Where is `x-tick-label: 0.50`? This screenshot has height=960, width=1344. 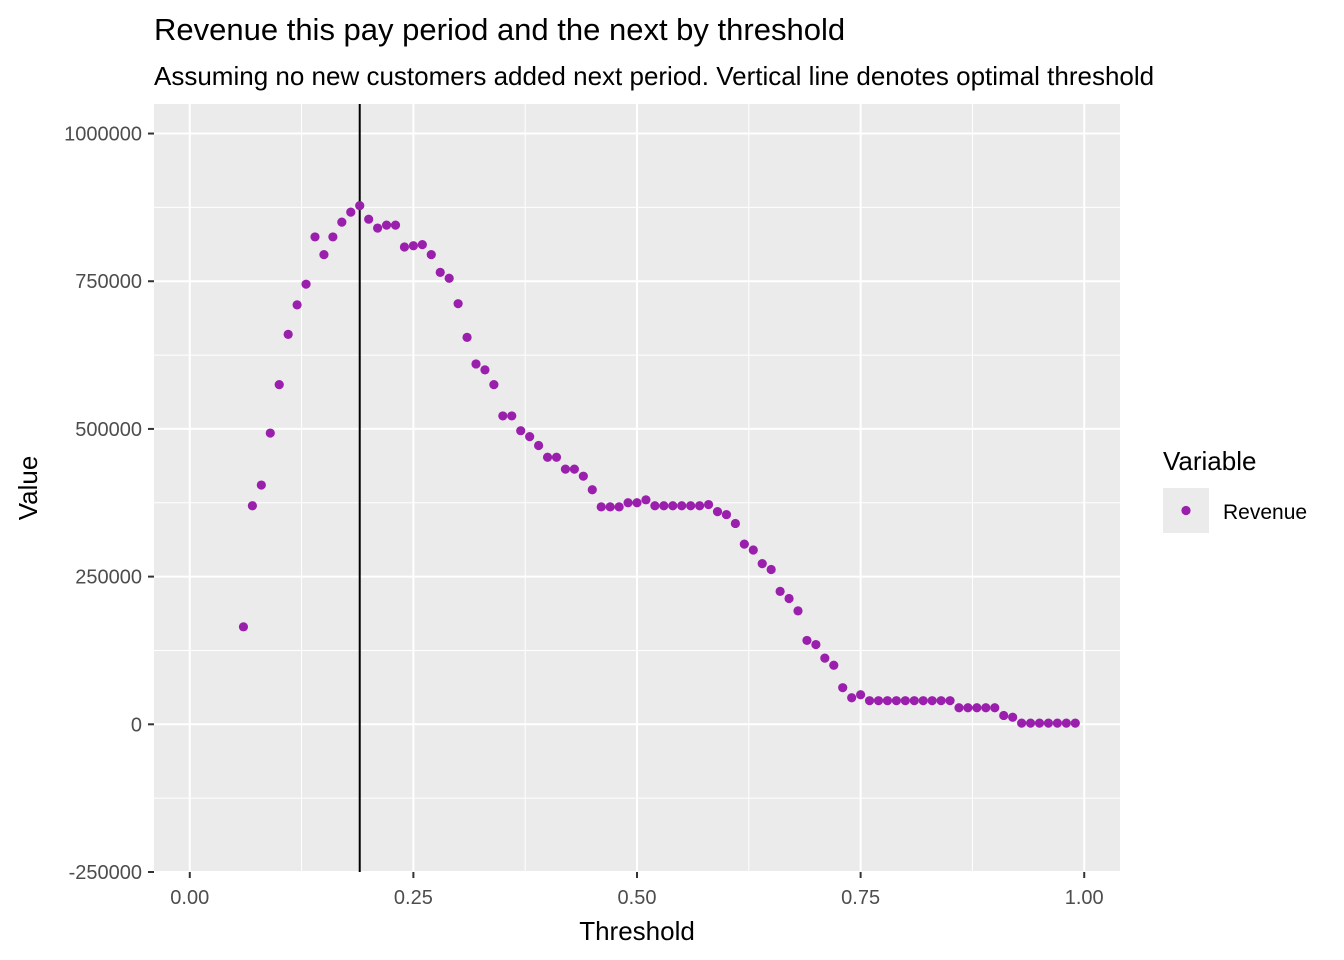 x-tick-label: 0.50 is located at coordinates (637, 898).